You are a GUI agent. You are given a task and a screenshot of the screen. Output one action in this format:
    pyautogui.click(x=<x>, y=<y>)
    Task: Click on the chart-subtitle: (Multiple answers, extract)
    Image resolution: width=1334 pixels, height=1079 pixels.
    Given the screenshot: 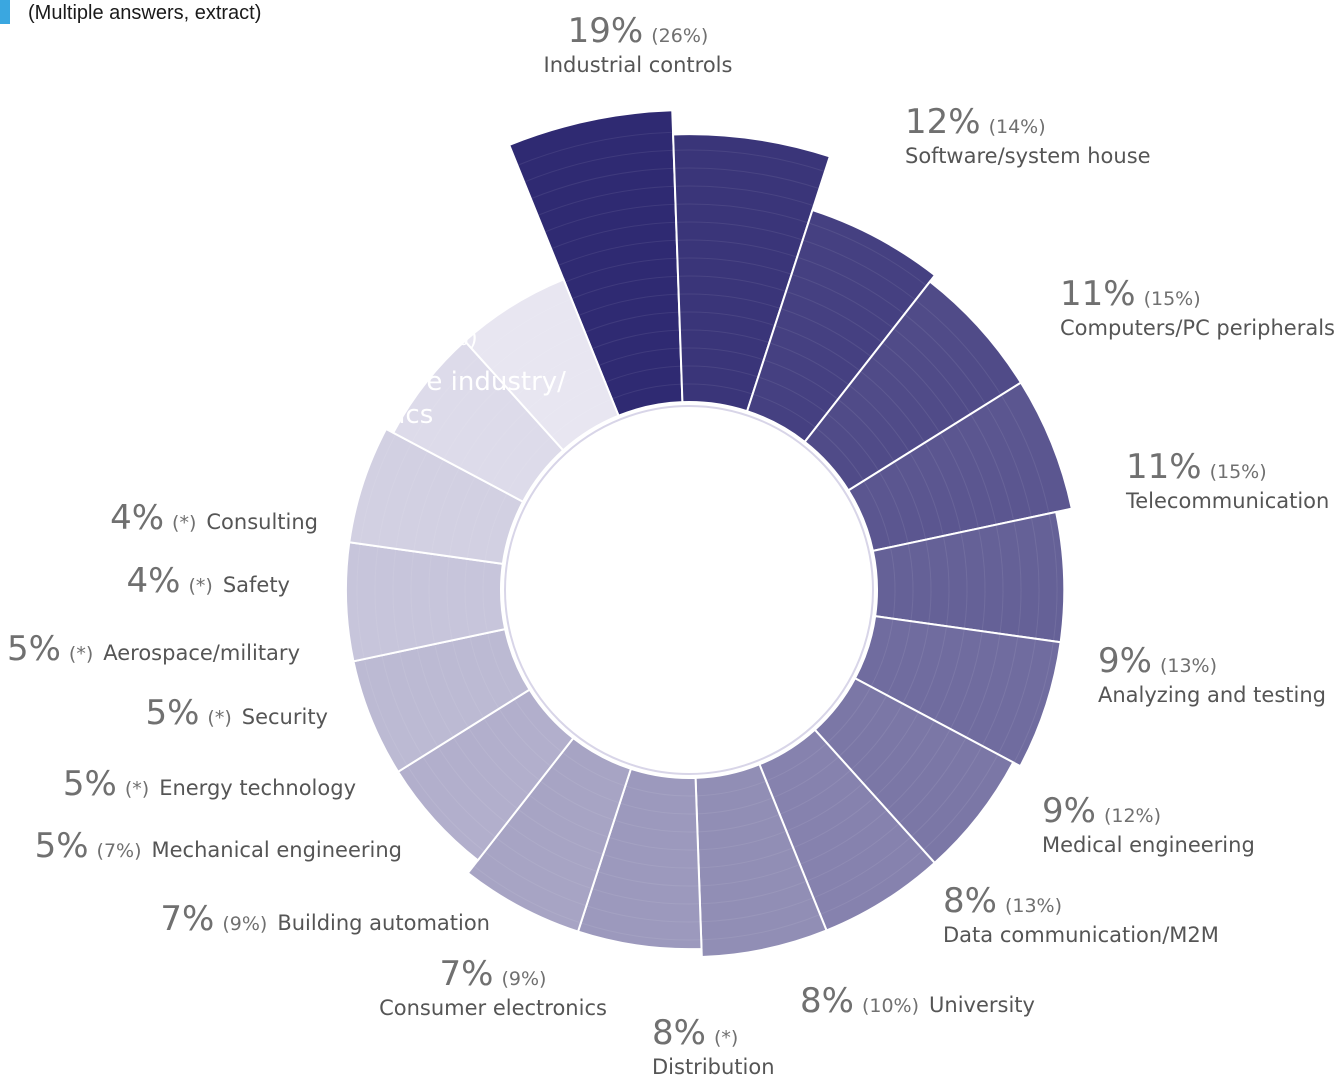 What is the action you would take?
    pyautogui.click(x=145, y=13)
    